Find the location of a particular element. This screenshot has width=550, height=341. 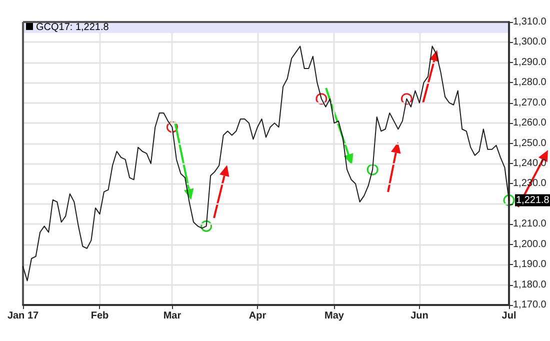

x-tick-label: Feb is located at coordinates (99, 316).